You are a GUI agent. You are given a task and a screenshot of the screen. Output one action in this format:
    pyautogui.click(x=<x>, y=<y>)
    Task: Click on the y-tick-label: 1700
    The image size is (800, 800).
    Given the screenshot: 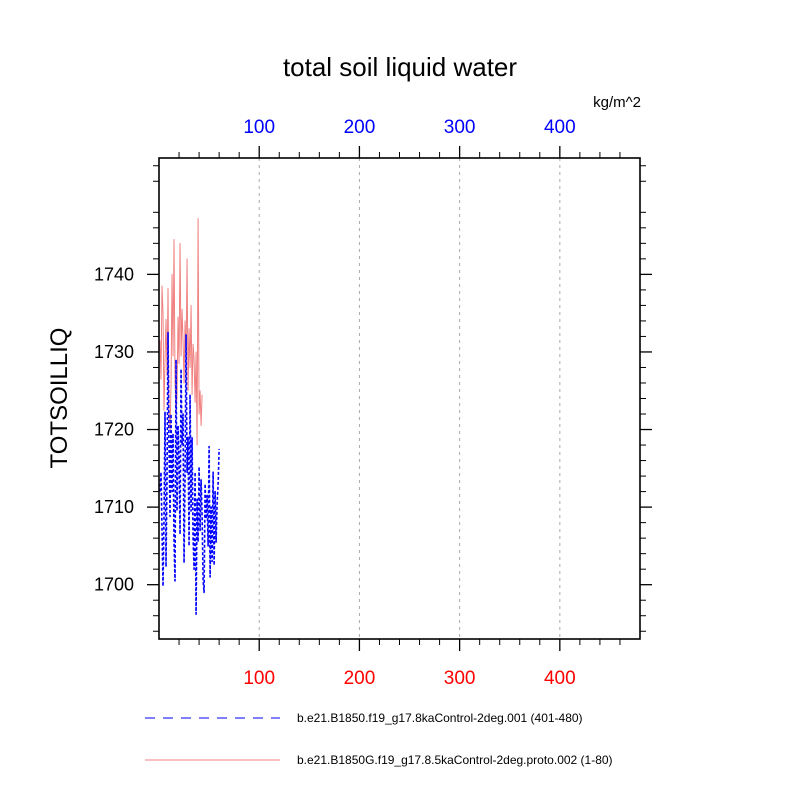 What is the action you would take?
    pyautogui.click(x=114, y=585)
    